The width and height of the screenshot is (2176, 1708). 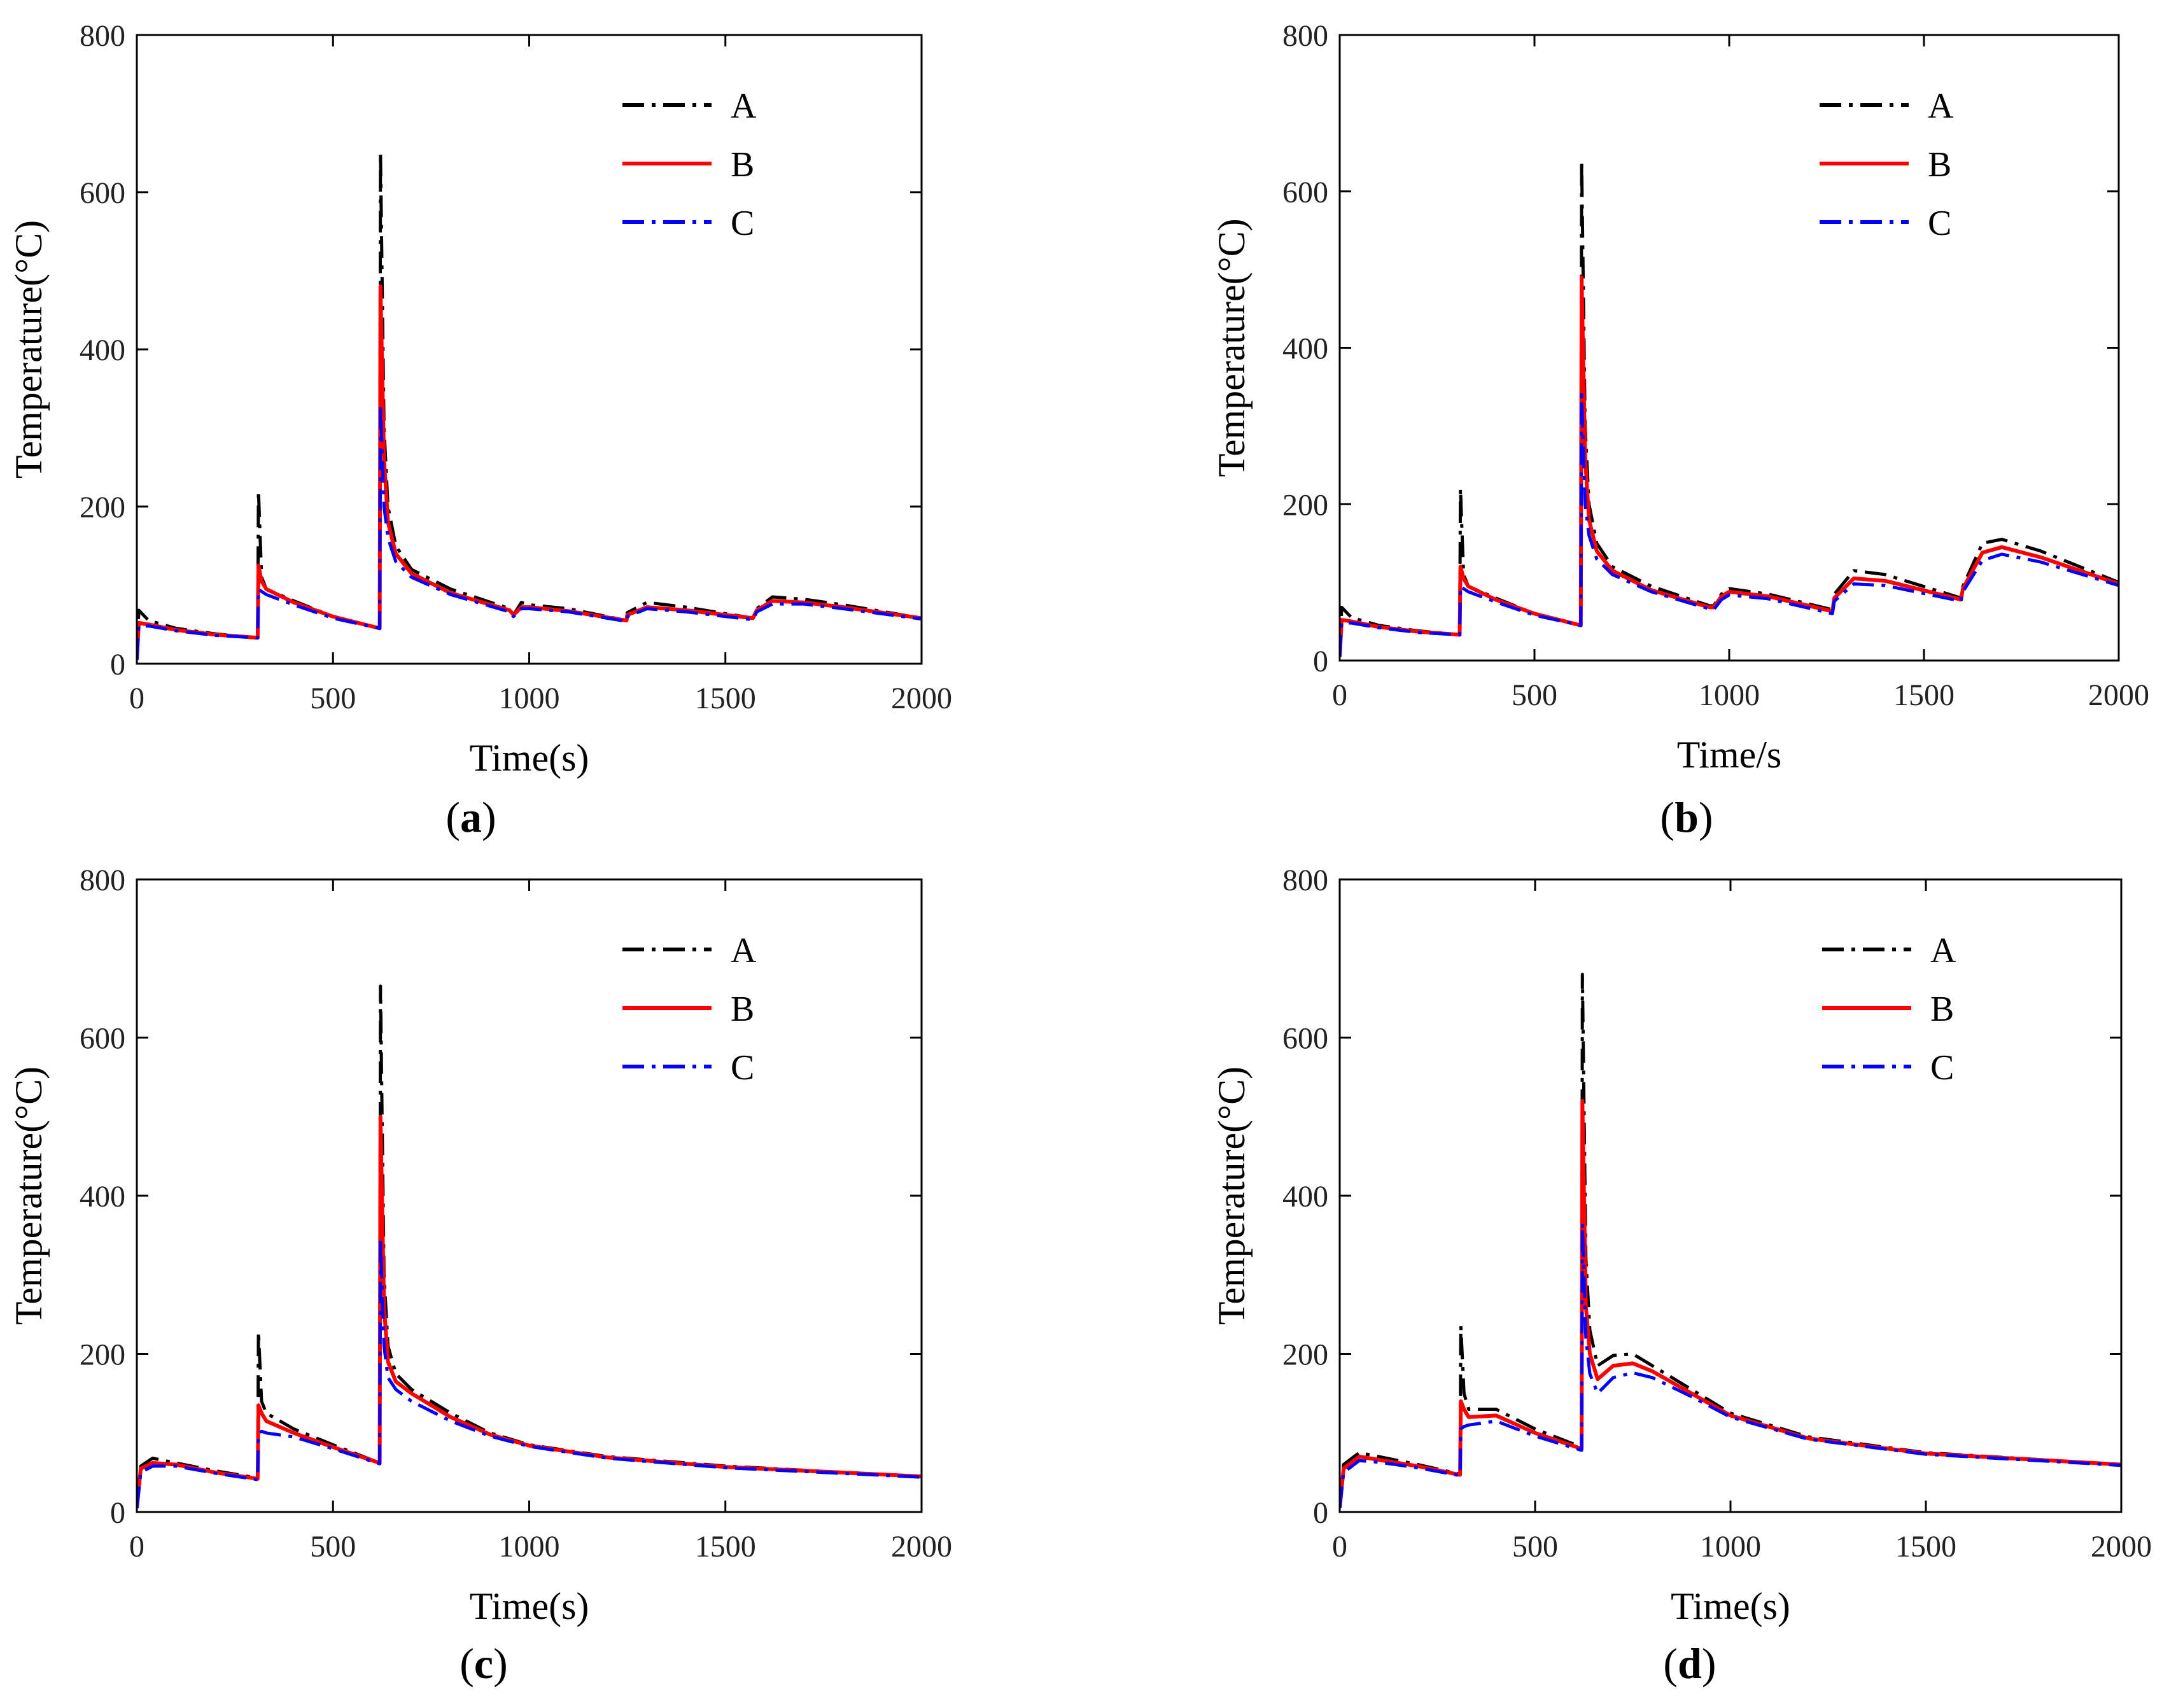 What do you see at coordinates (1729, 755) in the screenshot?
I see `x-axis-label: Time/s` at bounding box center [1729, 755].